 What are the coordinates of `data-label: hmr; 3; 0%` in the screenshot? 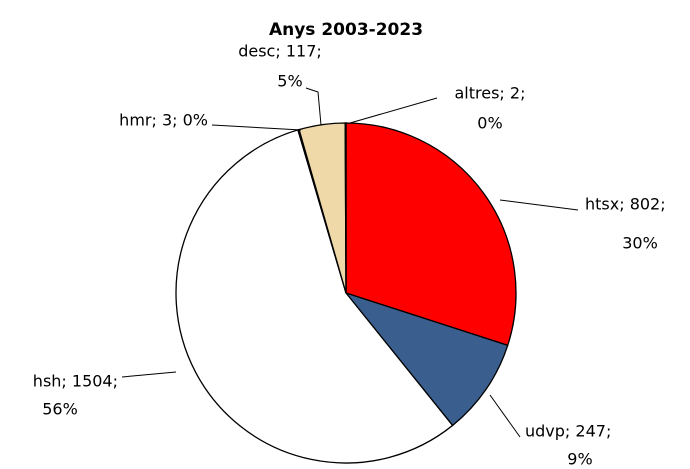 It's located at (163, 120).